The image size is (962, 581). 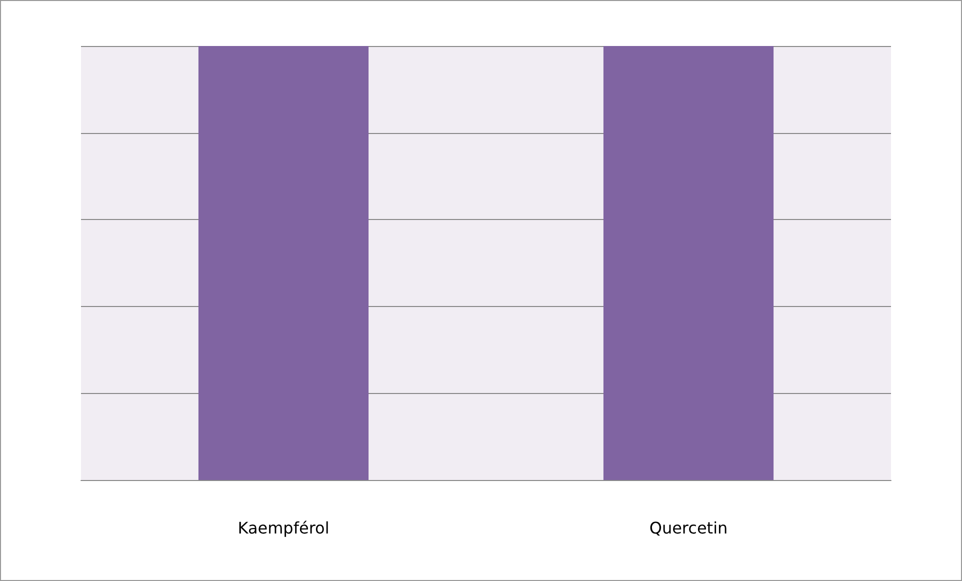 I want to click on x-tick-label: Quercetin, so click(x=688, y=528).